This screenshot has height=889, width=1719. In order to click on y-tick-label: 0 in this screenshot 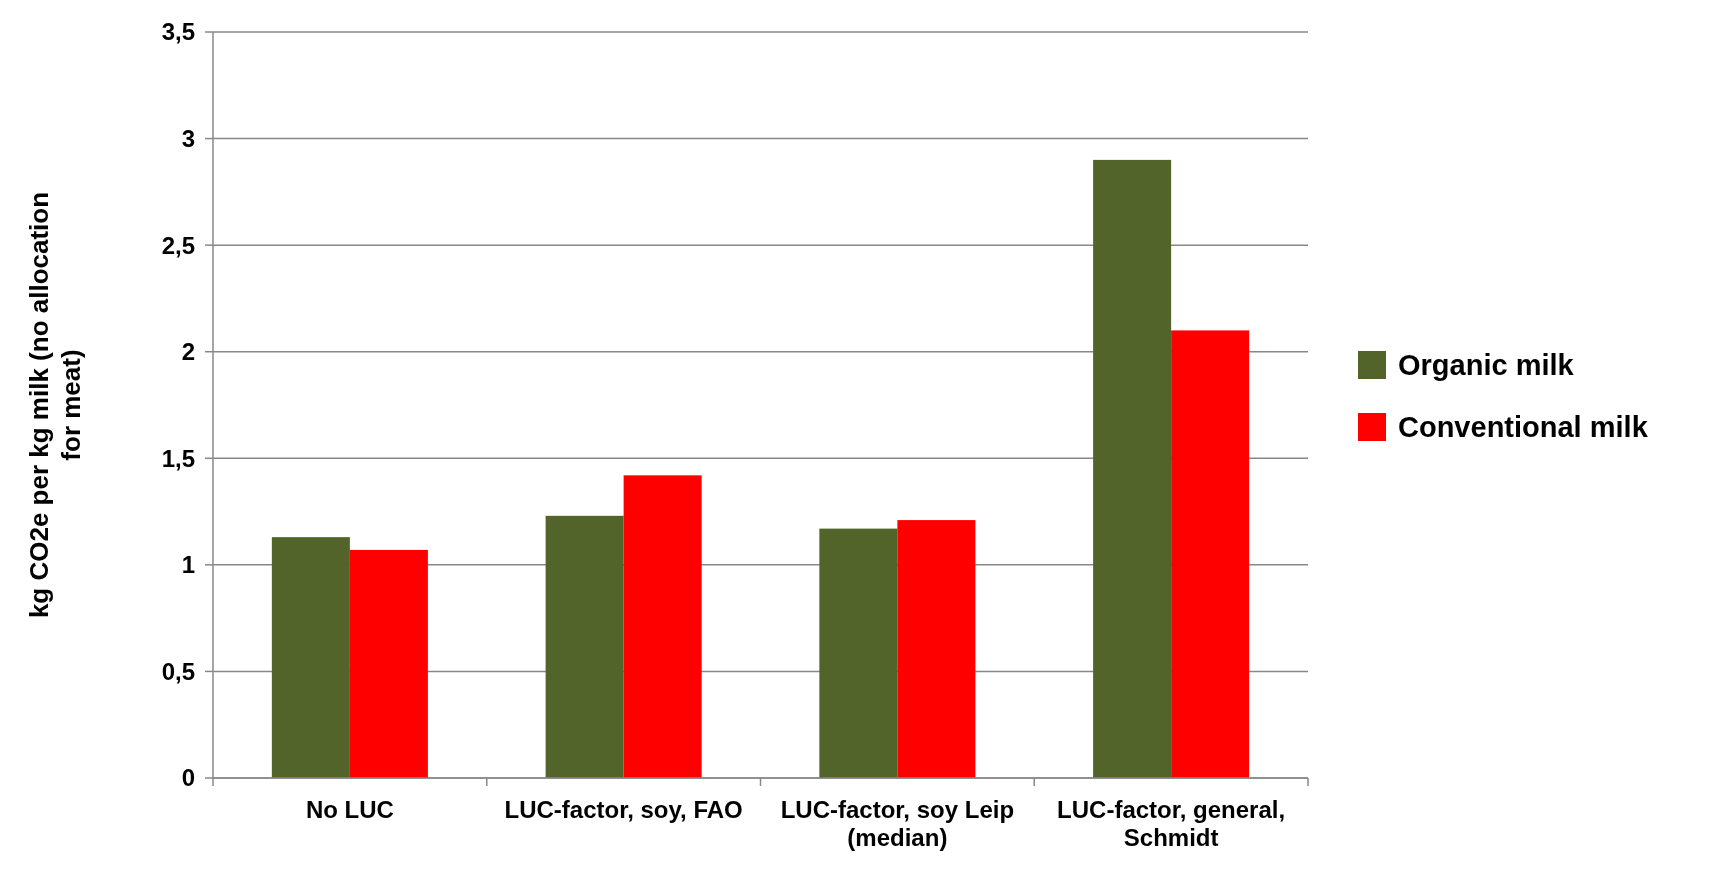, I will do `click(188, 778)`.